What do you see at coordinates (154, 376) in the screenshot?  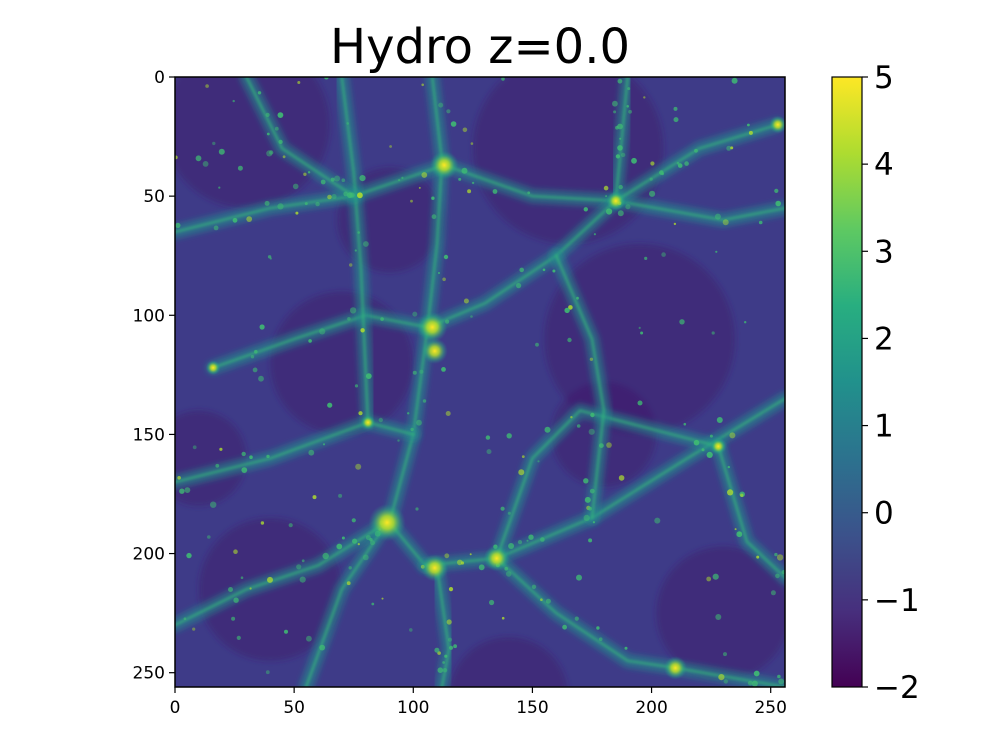 I see `y-axis: 0 50 100 150 200 250` at bounding box center [154, 376].